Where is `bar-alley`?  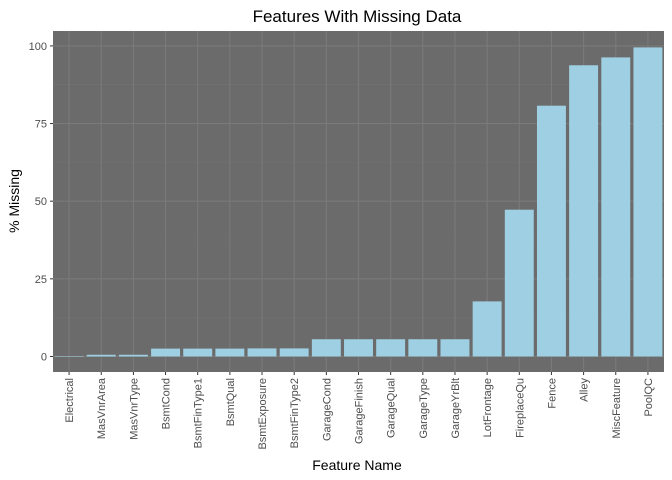 bar-alley is located at coordinates (584, 211).